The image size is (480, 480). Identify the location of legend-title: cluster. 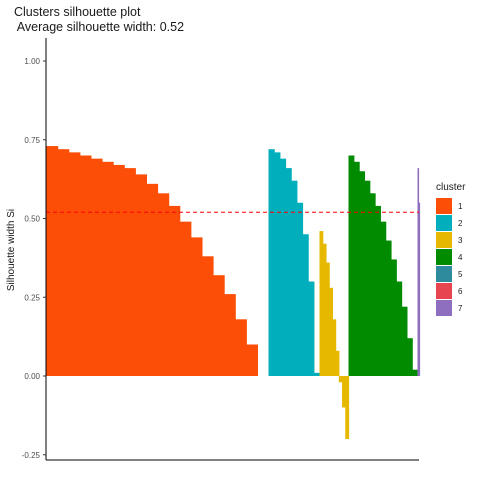
(451, 187).